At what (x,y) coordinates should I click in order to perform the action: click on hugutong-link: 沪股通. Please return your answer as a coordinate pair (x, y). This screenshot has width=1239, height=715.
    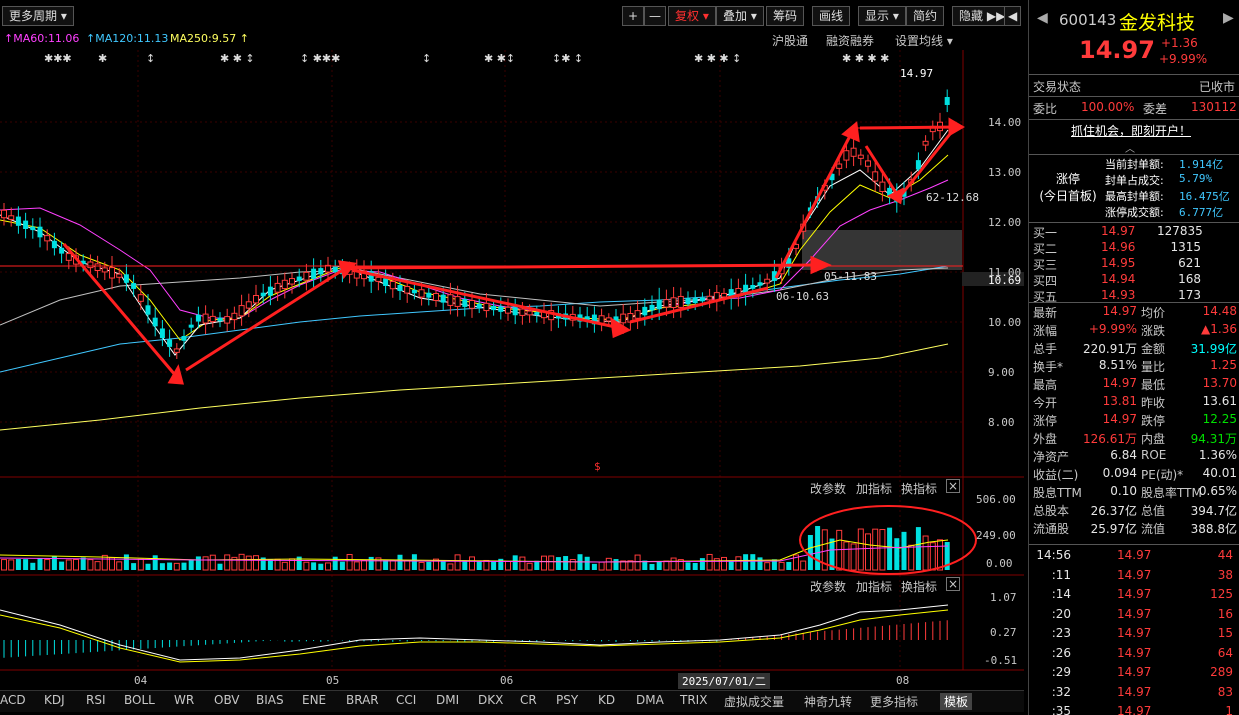
    Looking at the image, I should click on (790, 41).